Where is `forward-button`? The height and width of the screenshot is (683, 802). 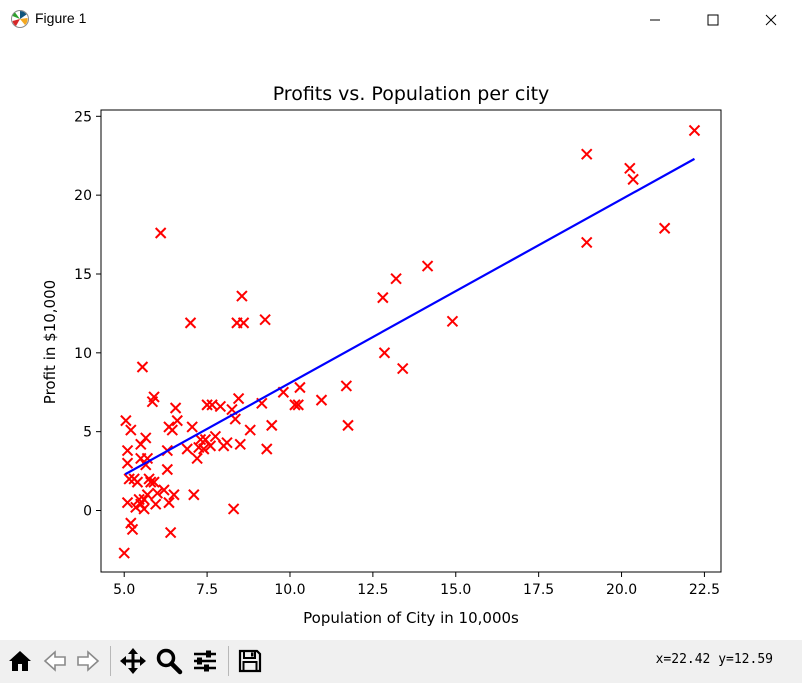
forward-button is located at coordinates (88, 661).